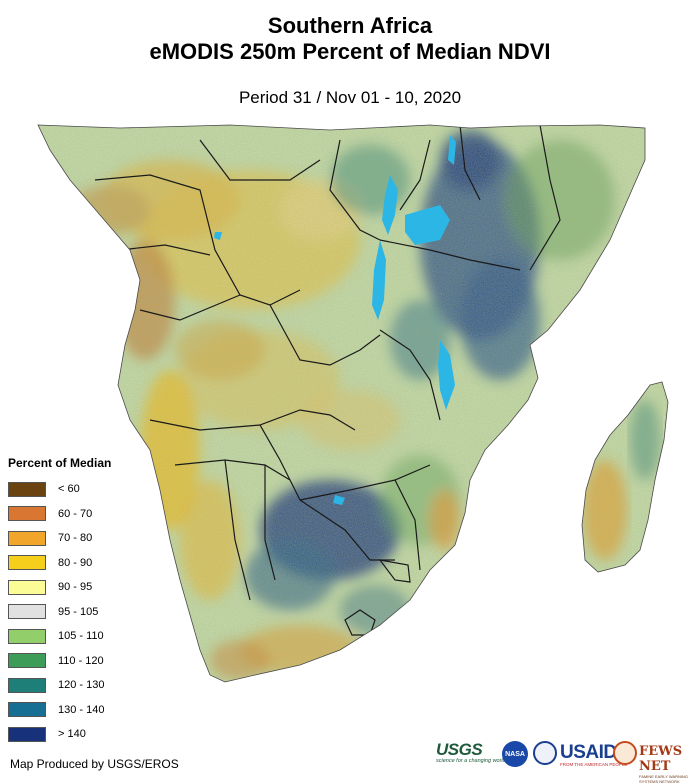 This screenshot has width=700, height=784. I want to click on legend-label: 110 - 120, so click(81, 660).